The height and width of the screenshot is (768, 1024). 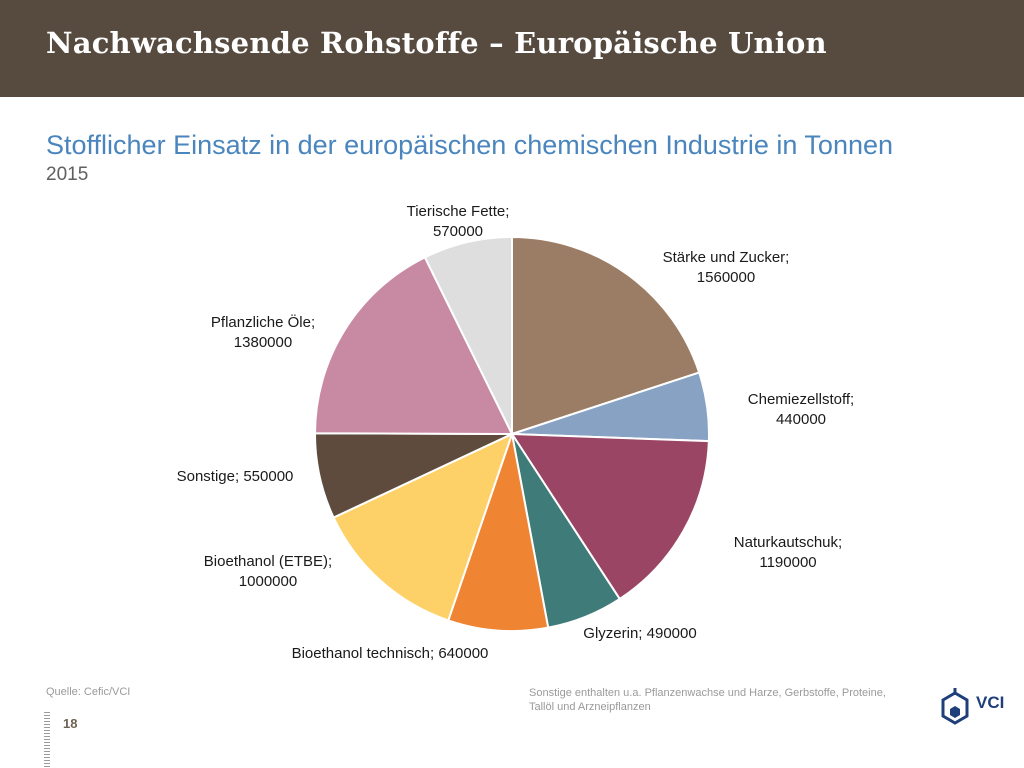 I want to click on data-label: Bioethanol (ETBE); 1000000, so click(x=268, y=571).